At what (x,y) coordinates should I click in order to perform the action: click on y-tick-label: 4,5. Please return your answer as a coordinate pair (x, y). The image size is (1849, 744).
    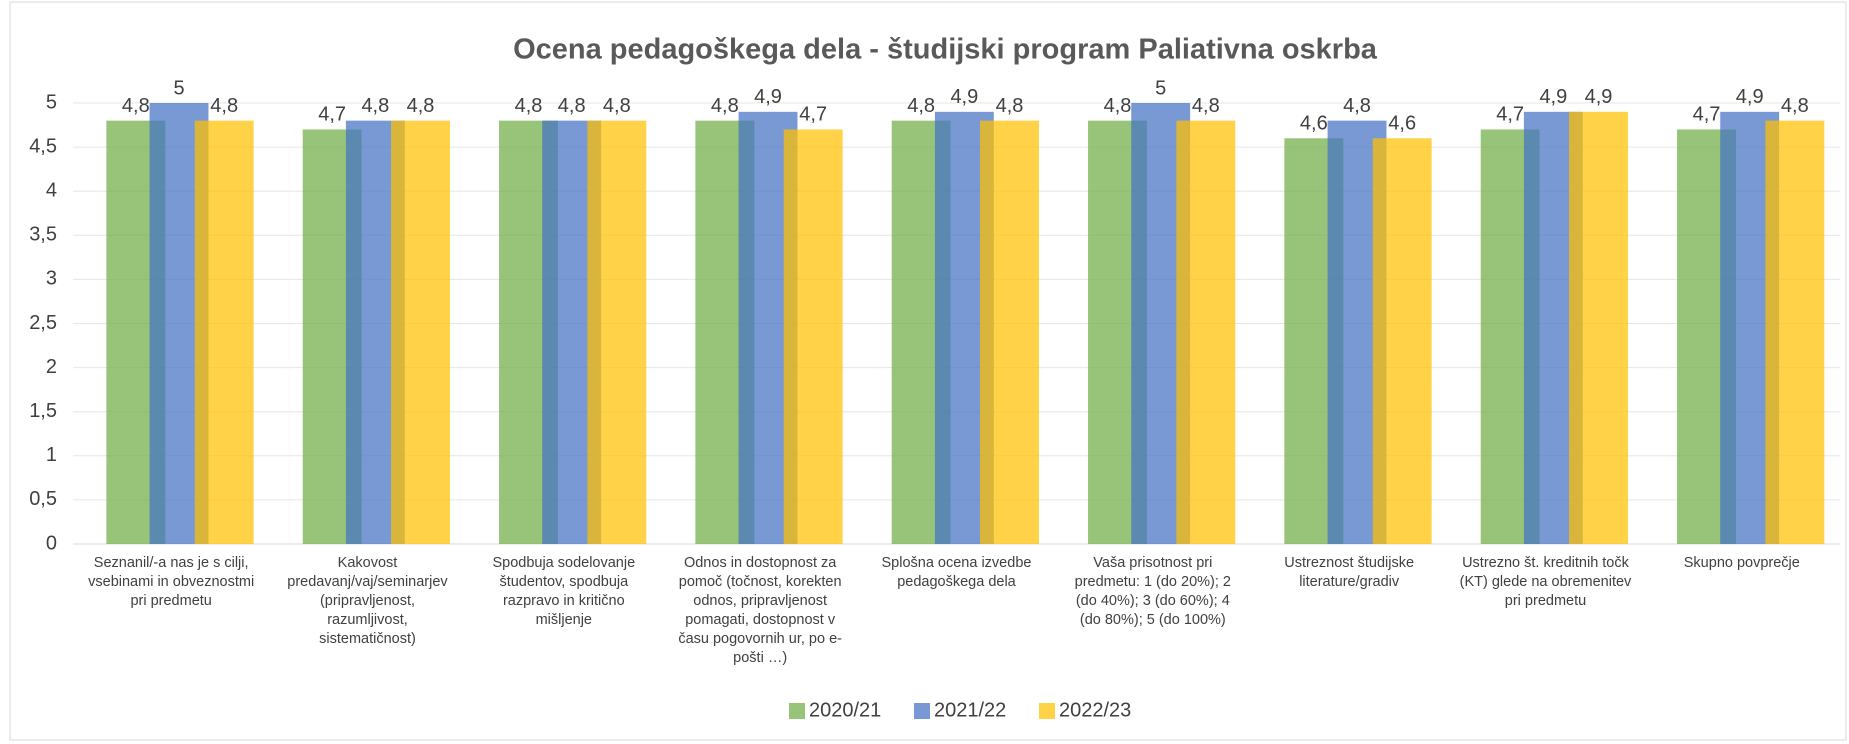
    Looking at the image, I should click on (43, 146).